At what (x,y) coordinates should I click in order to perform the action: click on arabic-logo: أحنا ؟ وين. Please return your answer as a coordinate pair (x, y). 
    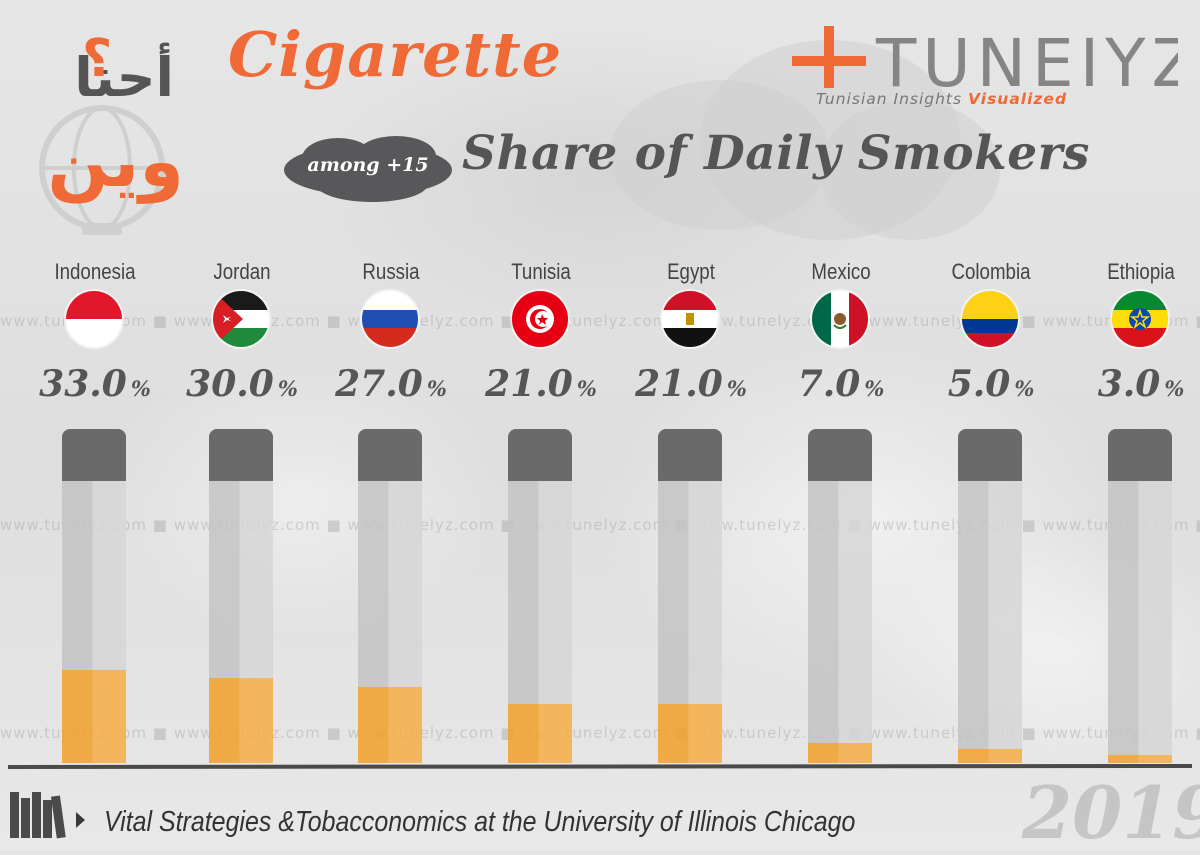
    Looking at the image, I should click on (111, 132).